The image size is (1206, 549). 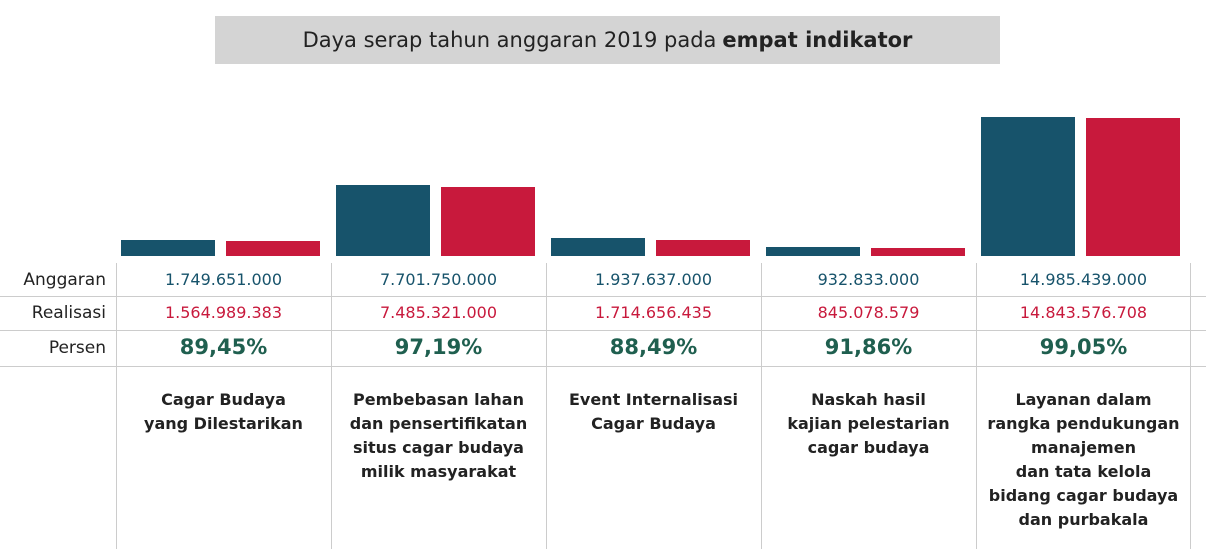 I want to click on value-label: 1.714.656.435, so click(x=653, y=312).